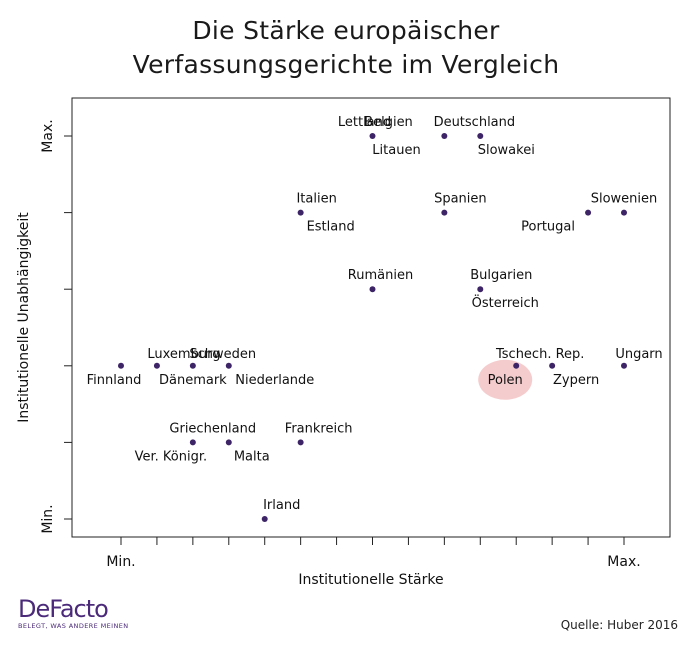  I want to click on y-axis-label: Institutionelle Unabhängigkeit, so click(24, 317).